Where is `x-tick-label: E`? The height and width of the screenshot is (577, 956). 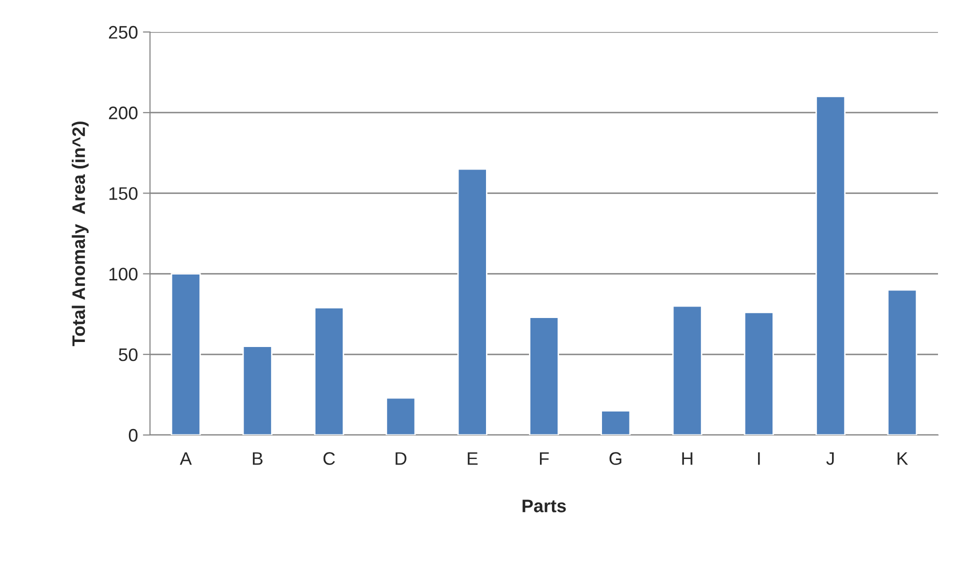 x-tick-label: E is located at coordinates (473, 458).